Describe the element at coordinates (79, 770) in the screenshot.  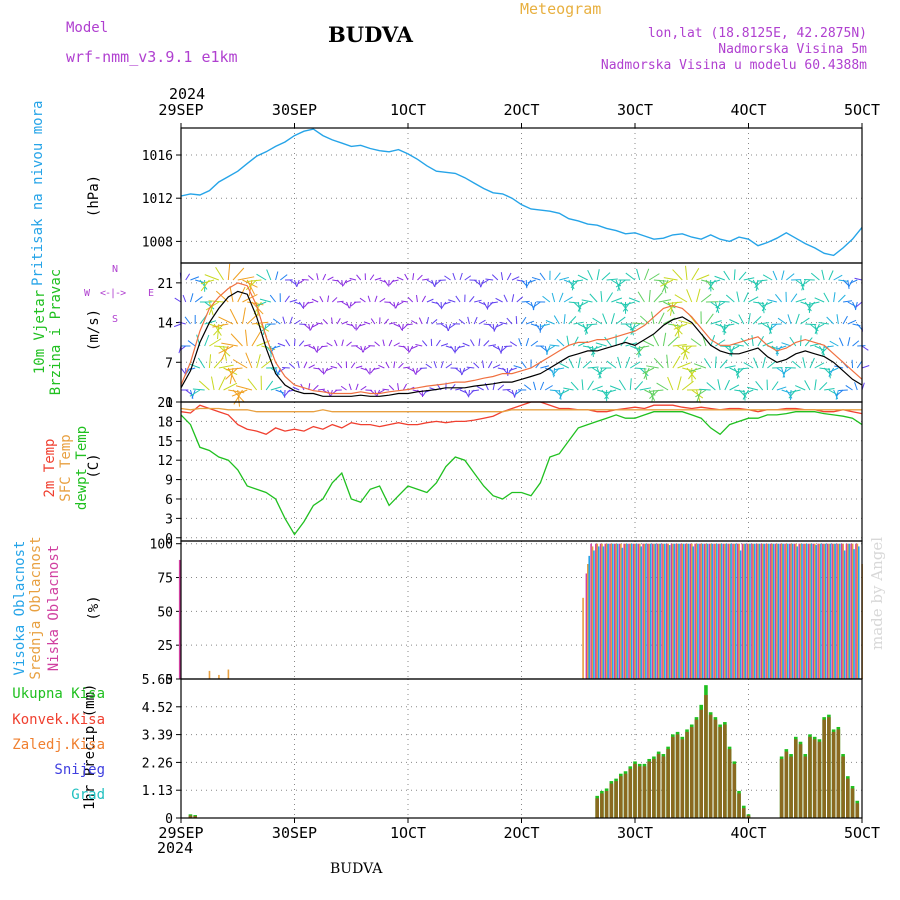
I see `legend-snow: Snijeg` at that location.